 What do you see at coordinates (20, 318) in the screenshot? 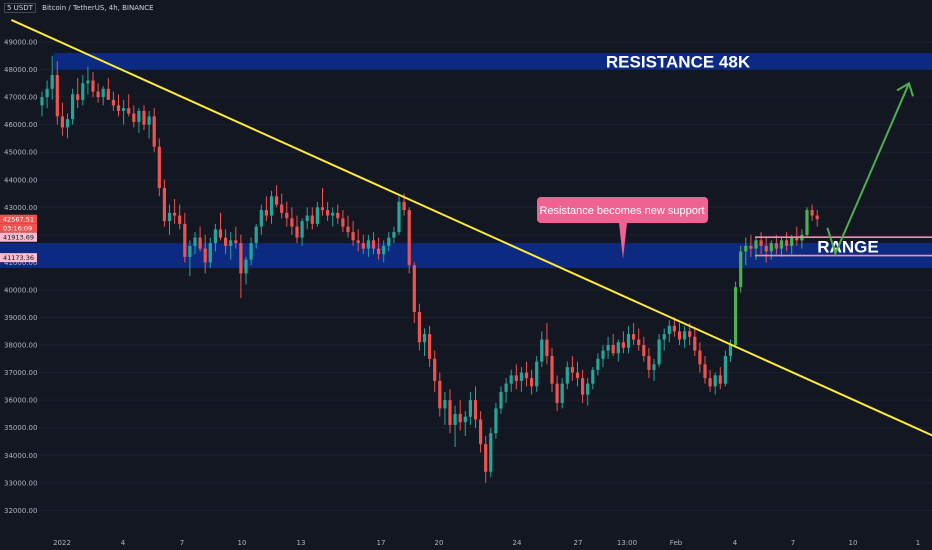
I see `y-tick-label: 39000.00` at bounding box center [20, 318].